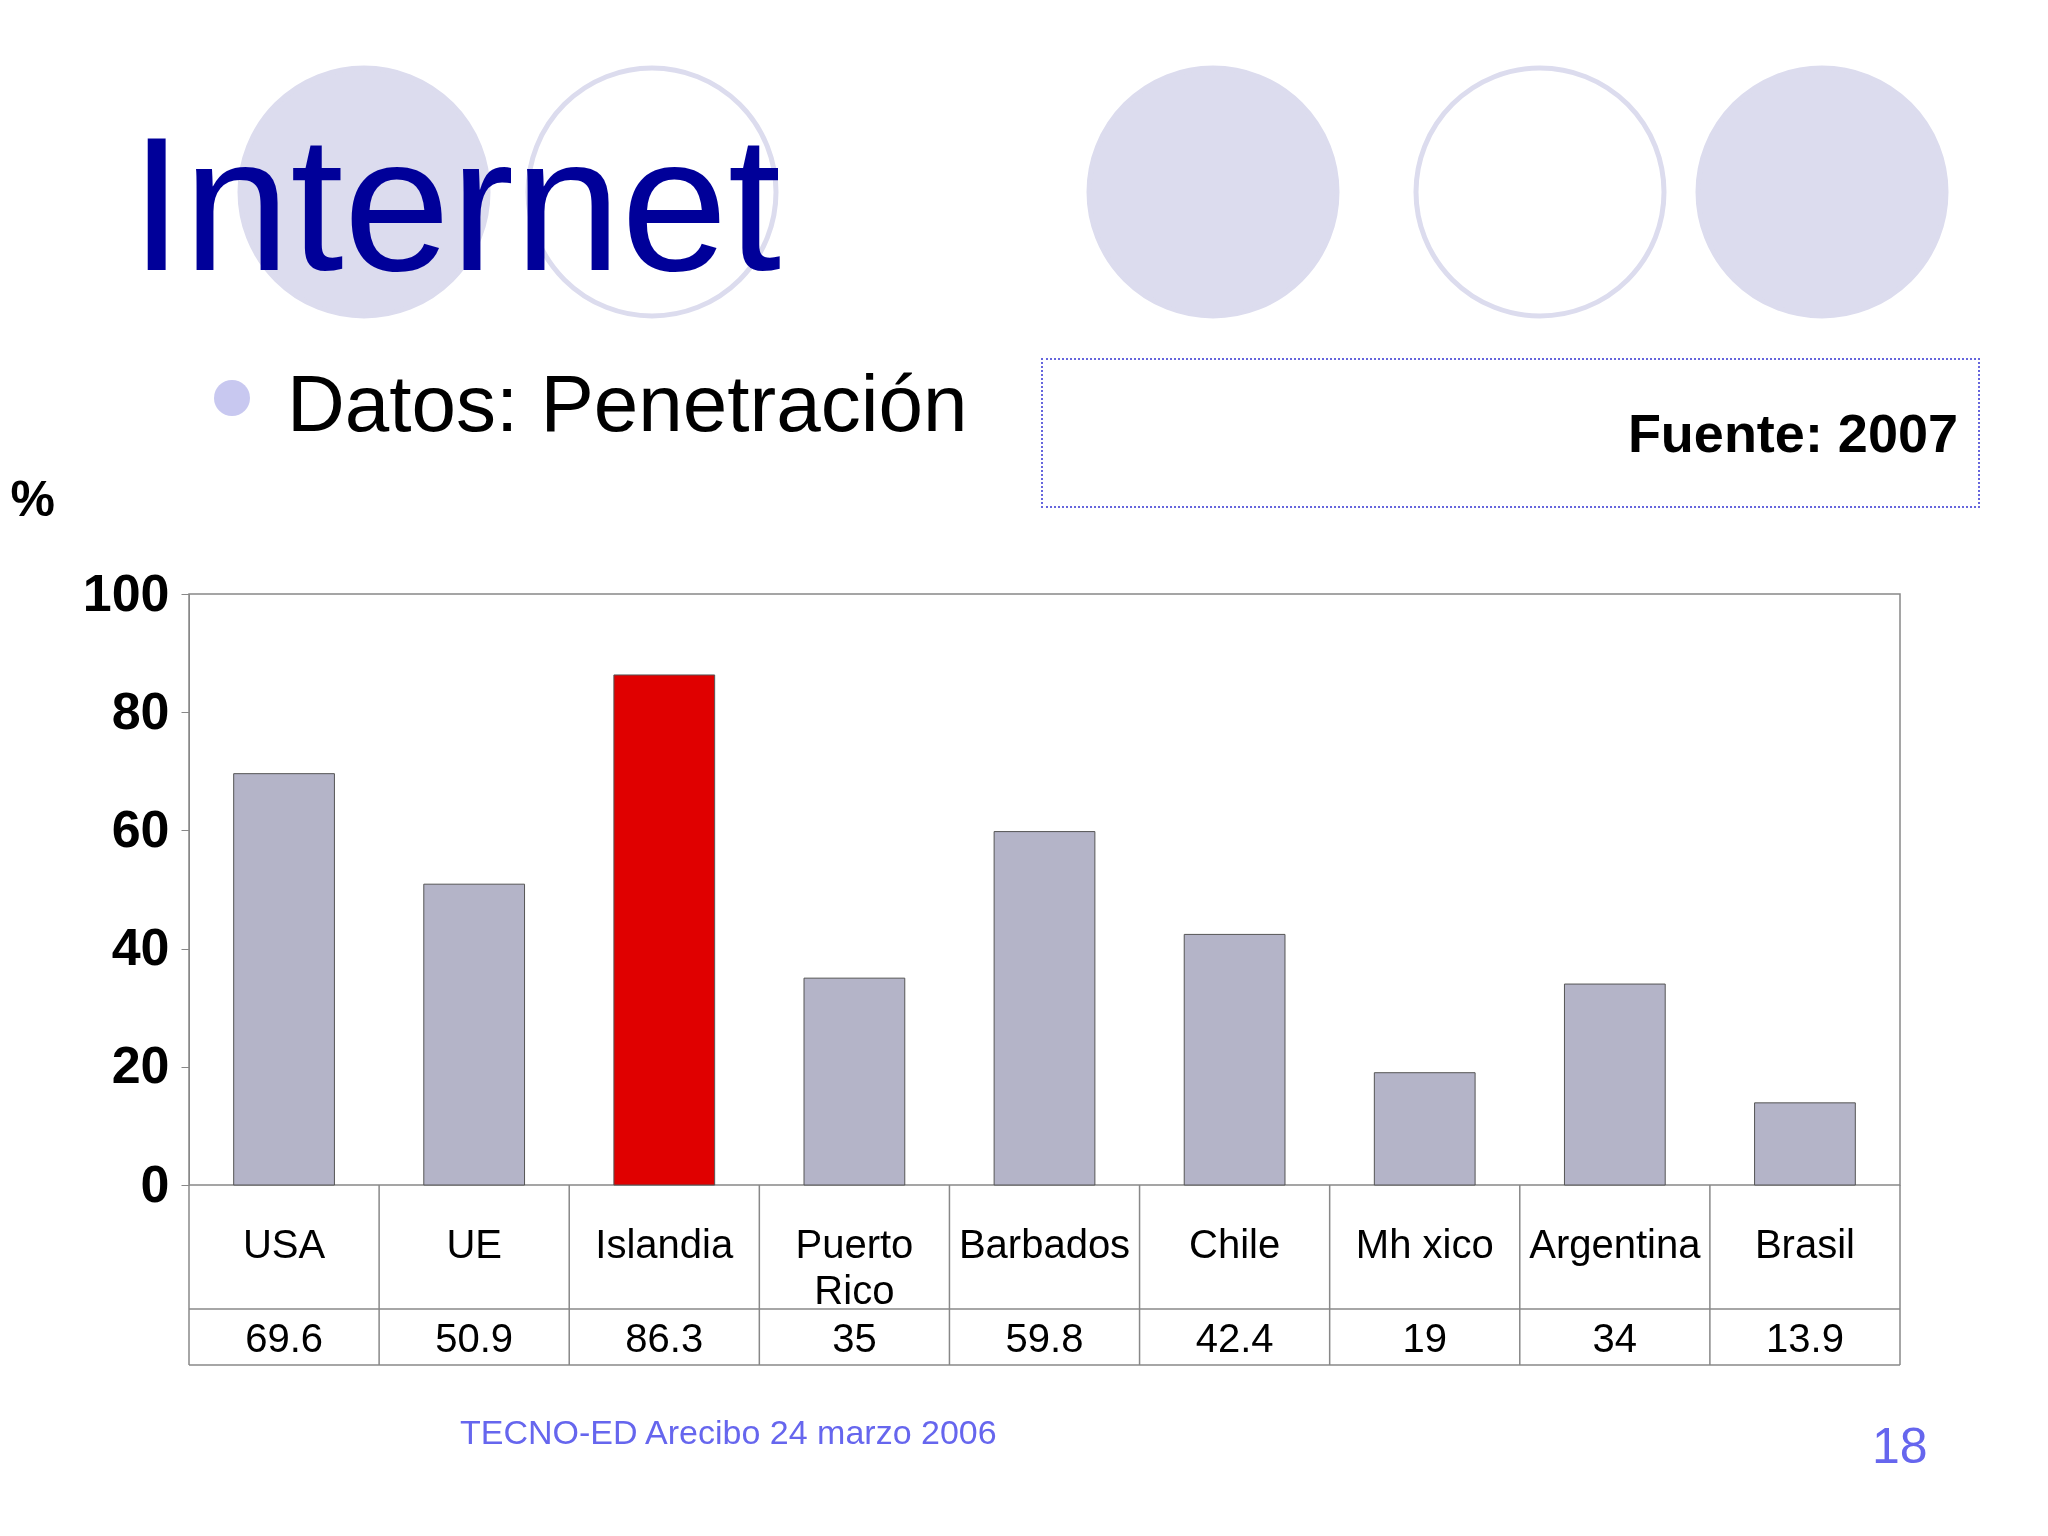 The image size is (2048, 1536). What do you see at coordinates (1615, 1243) in the screenshot?
I see `x-tick-label: Argentina` at bounding box center [1615, 1243].